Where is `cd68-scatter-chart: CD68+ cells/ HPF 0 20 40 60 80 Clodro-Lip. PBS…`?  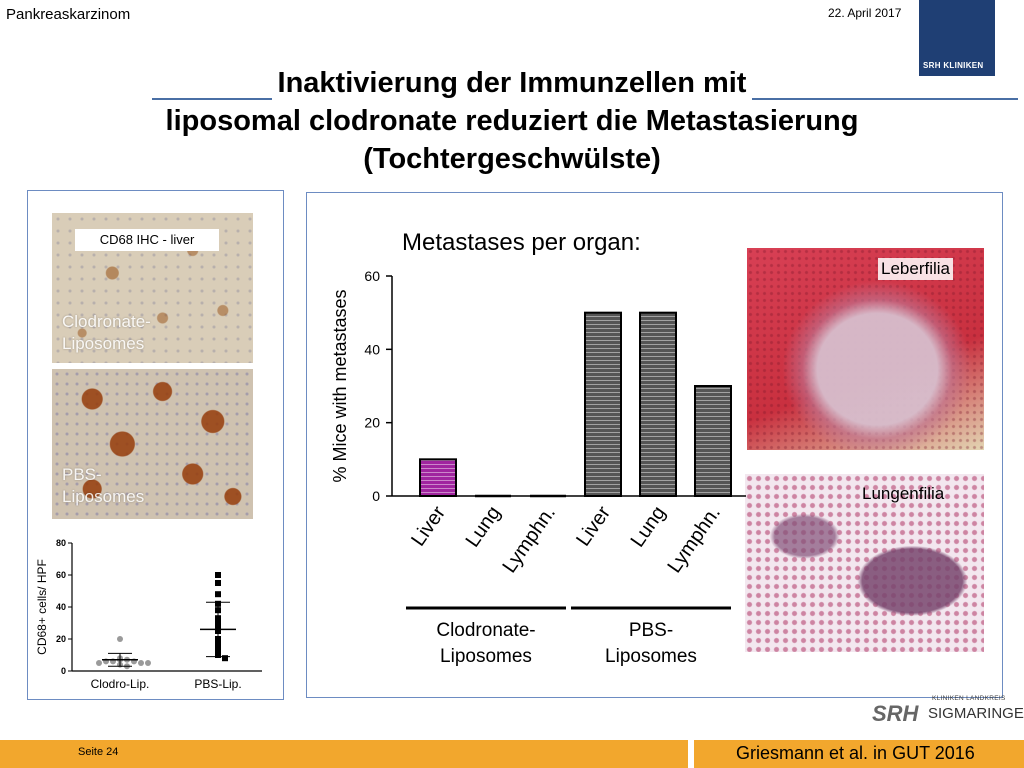
cd68-scatter-chart: CD68+ cells/ HPF 0 20 40 60 80 Clodro-Lip. PBS… is located at coordinates (148, 614).